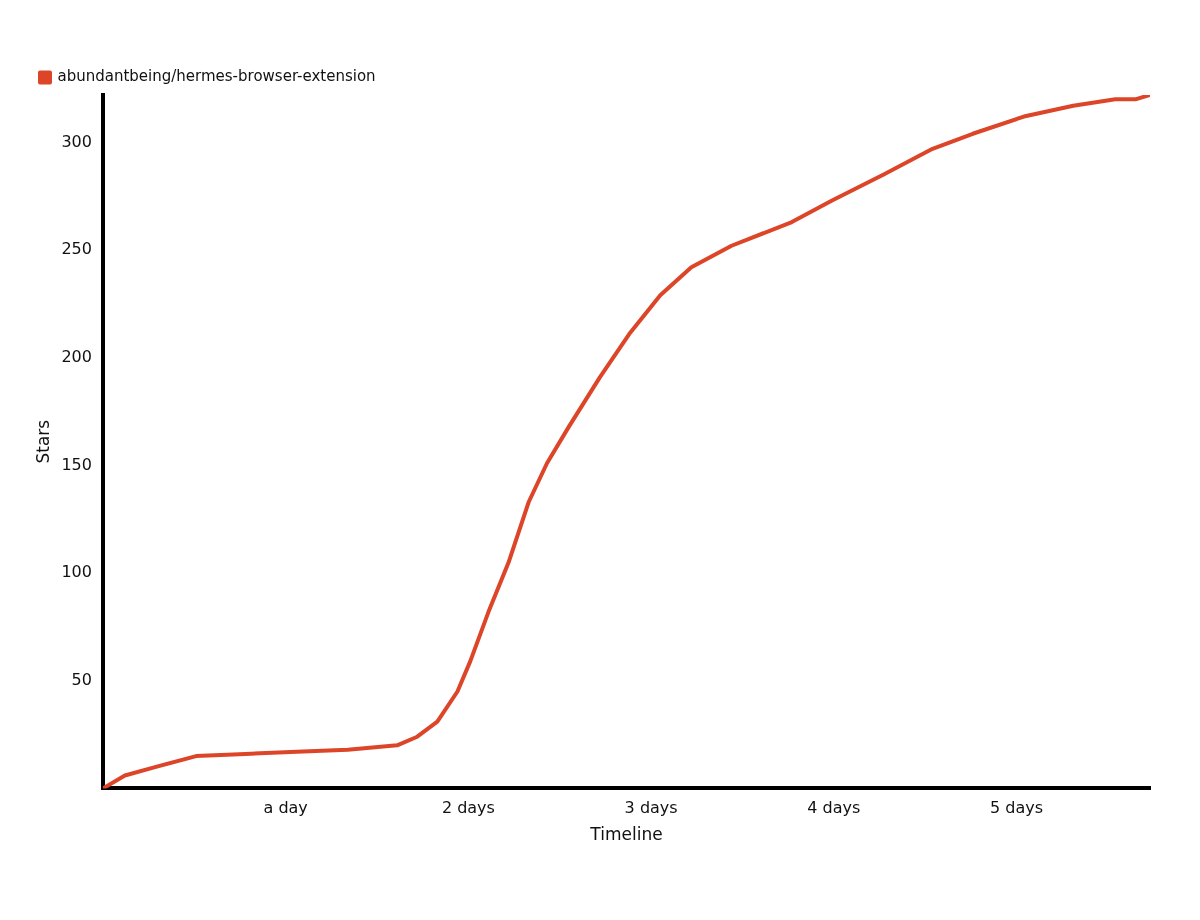 The height and width of the screenshot is (920, 1200). Describe the element at coordinates (76, 464) in the screenshot. I see `y-tick-label: 150` at that location.